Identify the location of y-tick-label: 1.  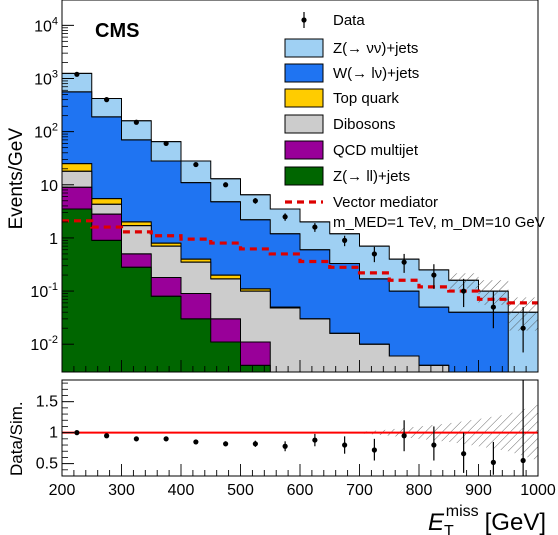
(53, 239).